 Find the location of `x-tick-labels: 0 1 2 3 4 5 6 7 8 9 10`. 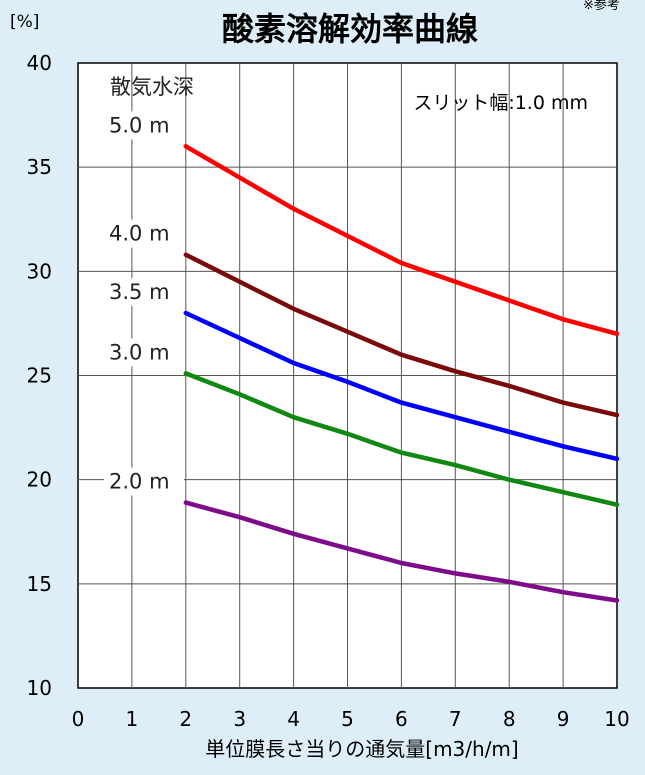

x-tick-labels: 0 1 2 3 4 5 6 7 8 9 10 is located at coordinates (351, 719).